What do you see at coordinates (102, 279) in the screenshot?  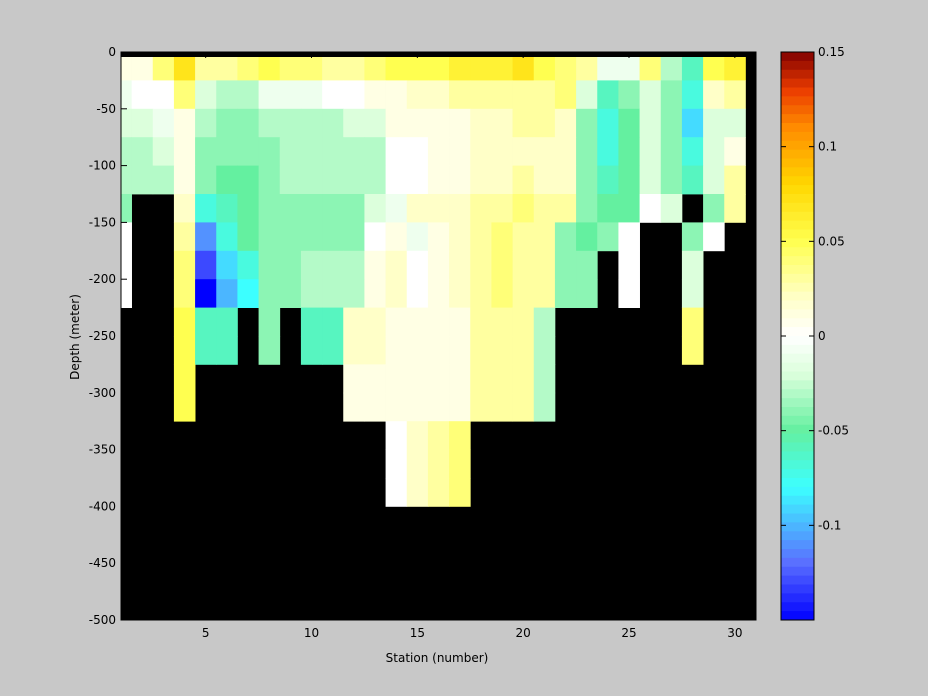 I see `y-tick-label: -200` at bounding box center [102, 279].